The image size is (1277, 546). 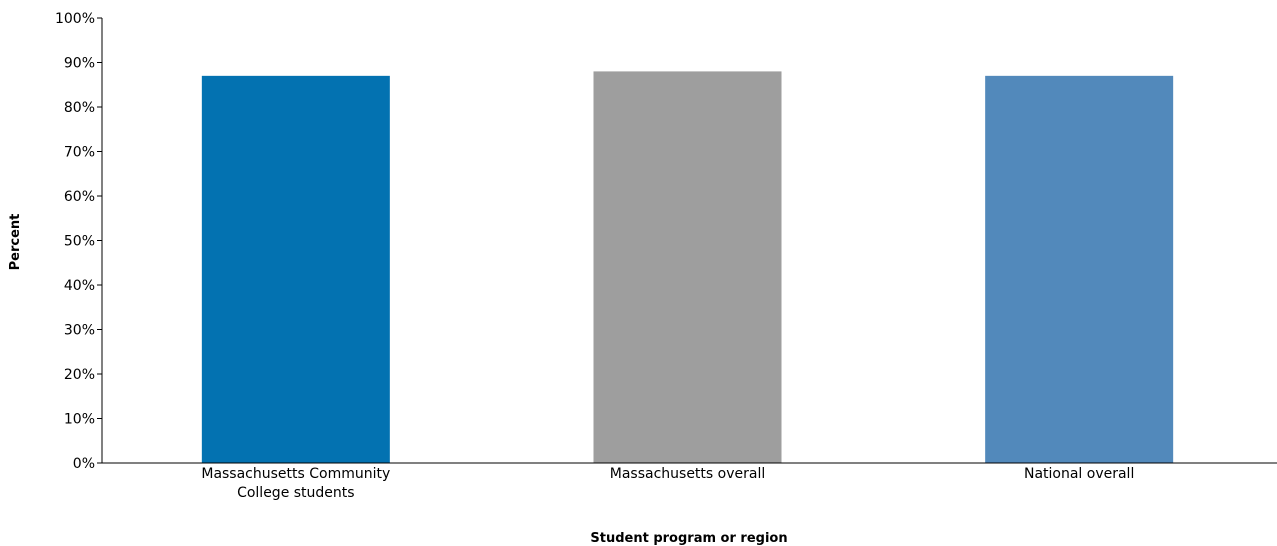 What do you see at coordinates (296, 493) in the screenshot?
I see `x-category-label-line: College students` at bounding box center [296, 493].